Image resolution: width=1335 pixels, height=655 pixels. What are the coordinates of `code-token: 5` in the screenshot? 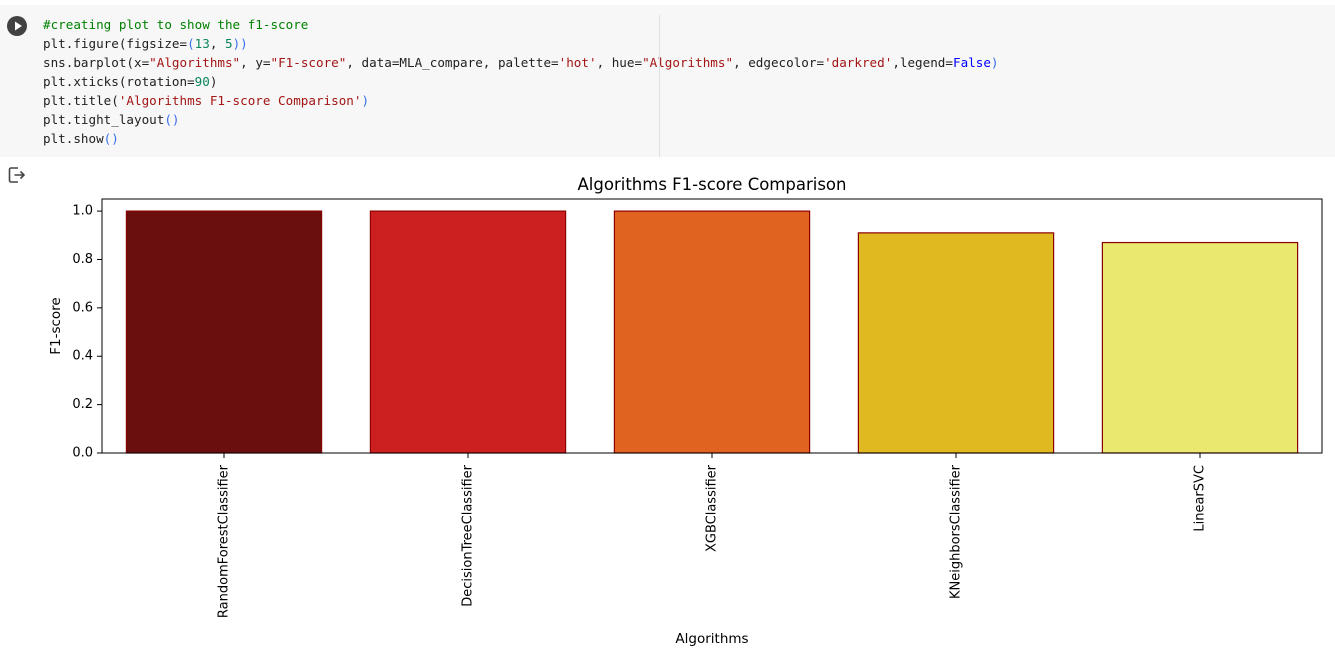 It's located at (229, 43).